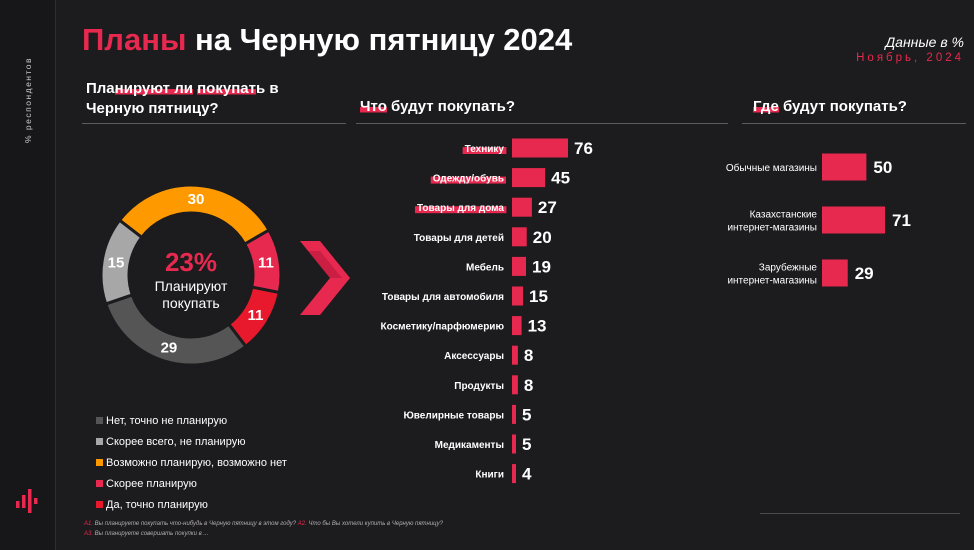 This screenshot has height=550, width=974. Describe the element at coordinates (267, 88) in the screenshot. I see `donut-question-part: ь в` at that location.